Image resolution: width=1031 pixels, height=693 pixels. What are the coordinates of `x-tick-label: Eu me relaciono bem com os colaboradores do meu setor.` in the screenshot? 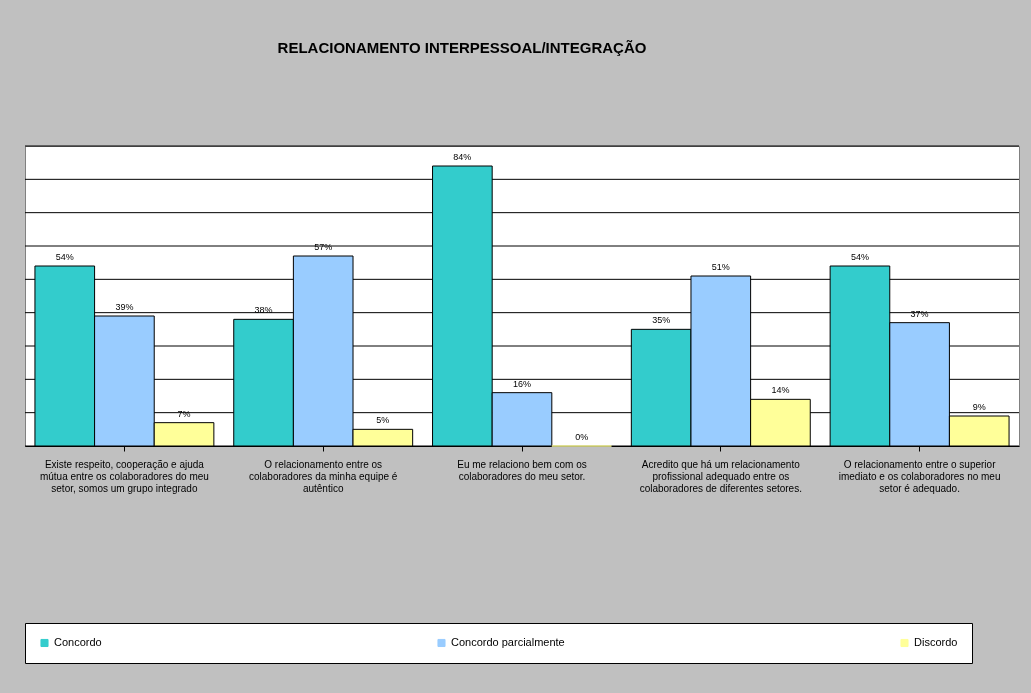 It's located at (522, 470).